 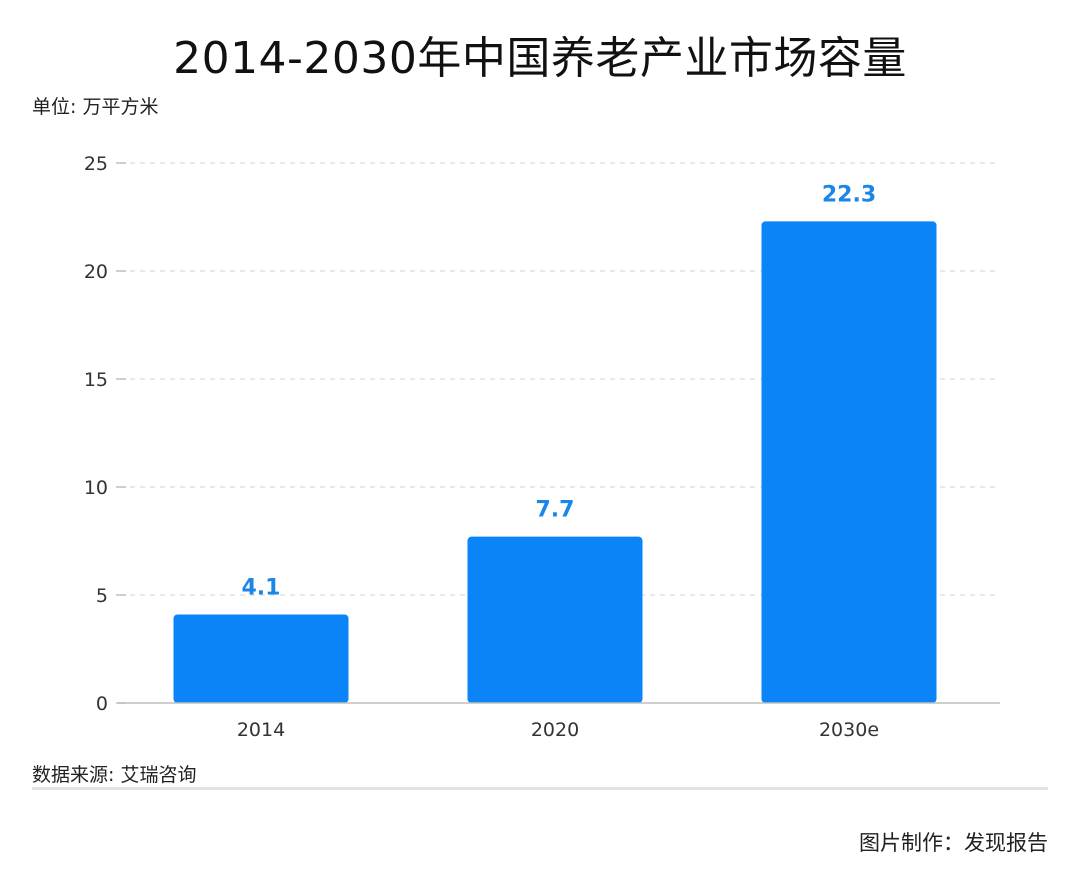 What do you see at coordinates (105, 434) in the screenshot?
I see `y-axis-ticks: 0 5 10 15 20 25` at bounding box center [105, 434].